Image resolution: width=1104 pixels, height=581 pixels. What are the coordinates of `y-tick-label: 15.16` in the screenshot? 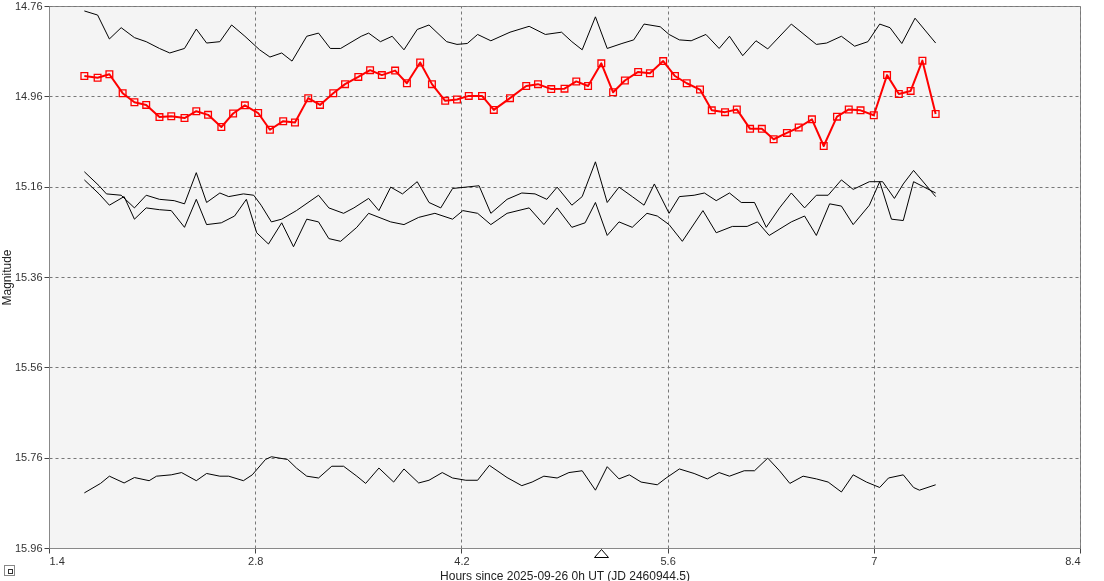 It's located at (28, 186).